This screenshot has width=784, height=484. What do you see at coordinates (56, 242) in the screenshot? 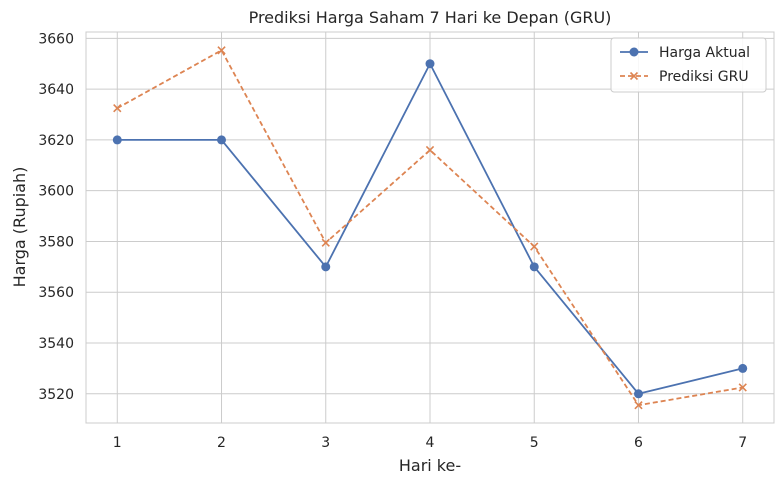
I see `y-tick-label: 3580` at bounding box center [56, 242].